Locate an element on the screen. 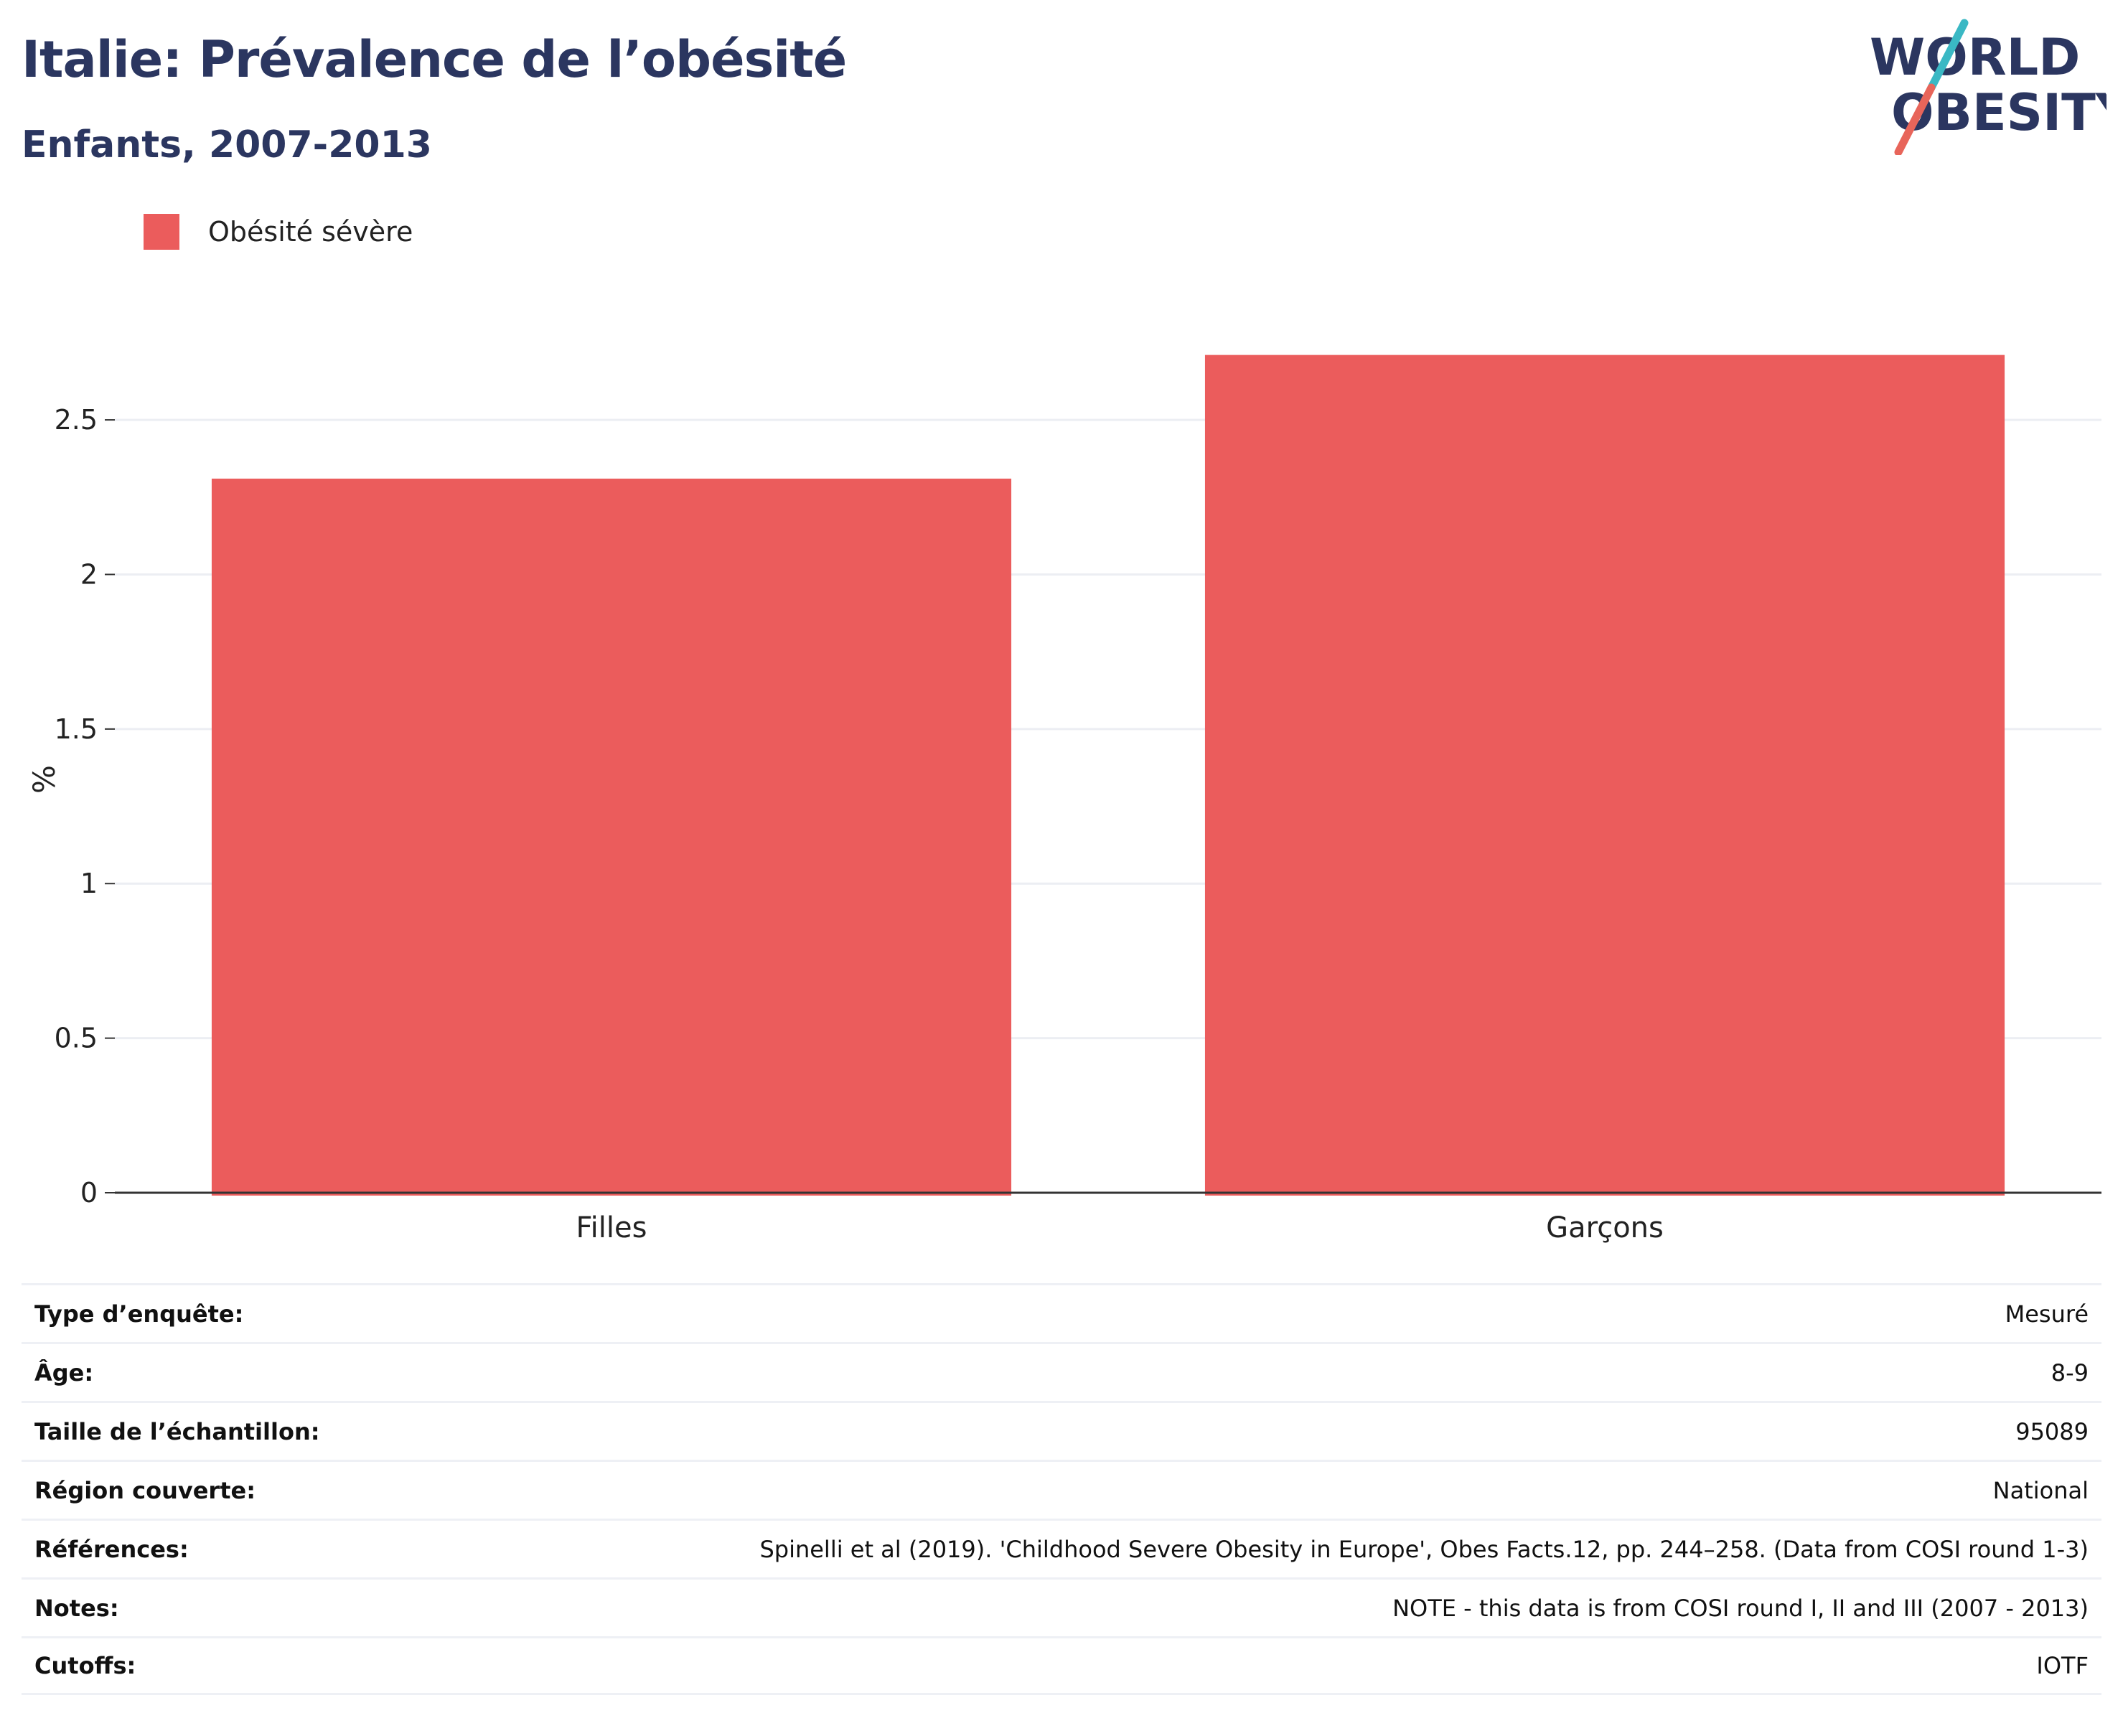 The image size is (2123, 1736). chart-title: Italie: Prévalence de l’obésité is located at coordinates (434, 59).